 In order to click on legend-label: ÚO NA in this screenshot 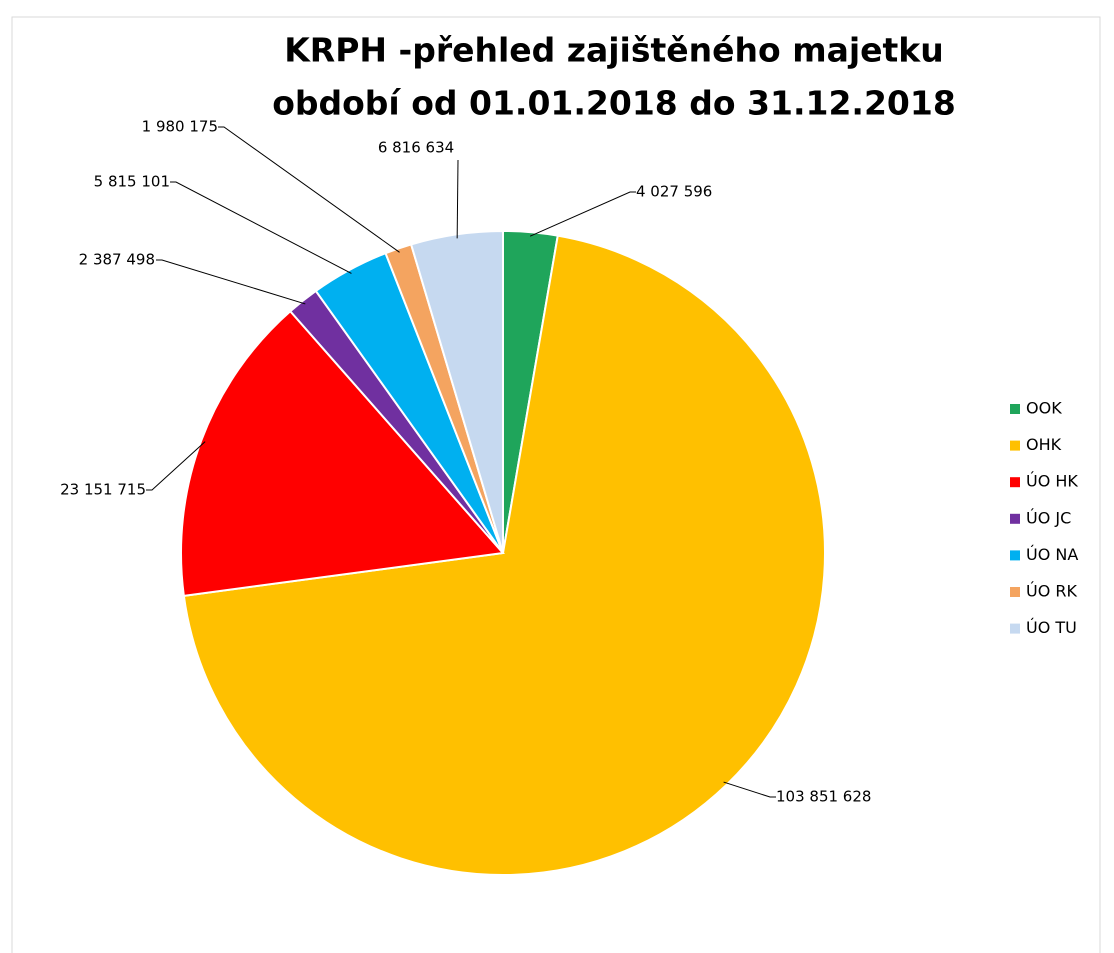, I will do `click(1052, 554)`.